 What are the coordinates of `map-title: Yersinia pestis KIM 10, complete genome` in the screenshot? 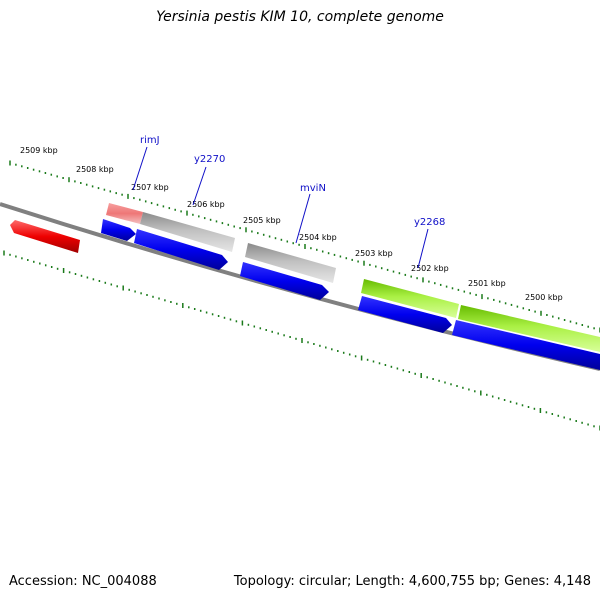 It's located at (300, 17).